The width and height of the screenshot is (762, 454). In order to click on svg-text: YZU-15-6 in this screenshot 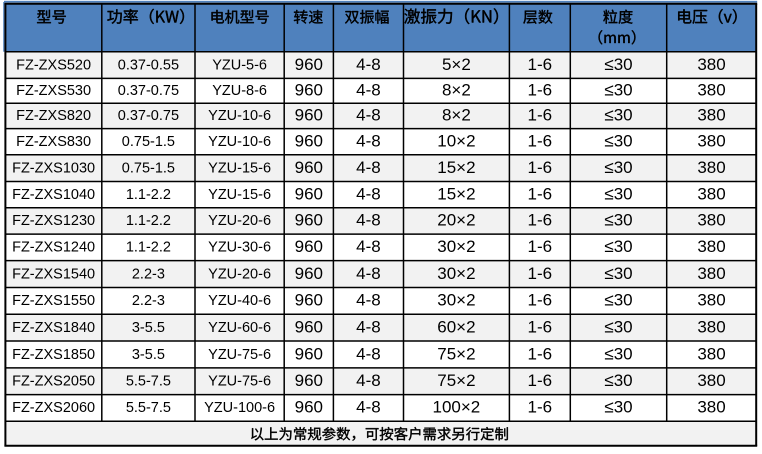, I will do `click(239, 195)`.